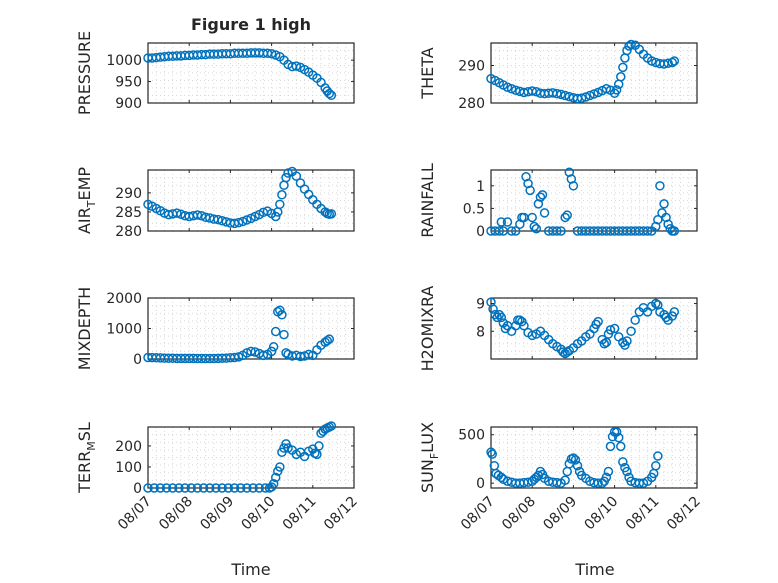 The height and width of the screenshot is (583, 778). I want to click on h2omixra-subplot: 8 9 H2OMIXRA, so click(558, 329).